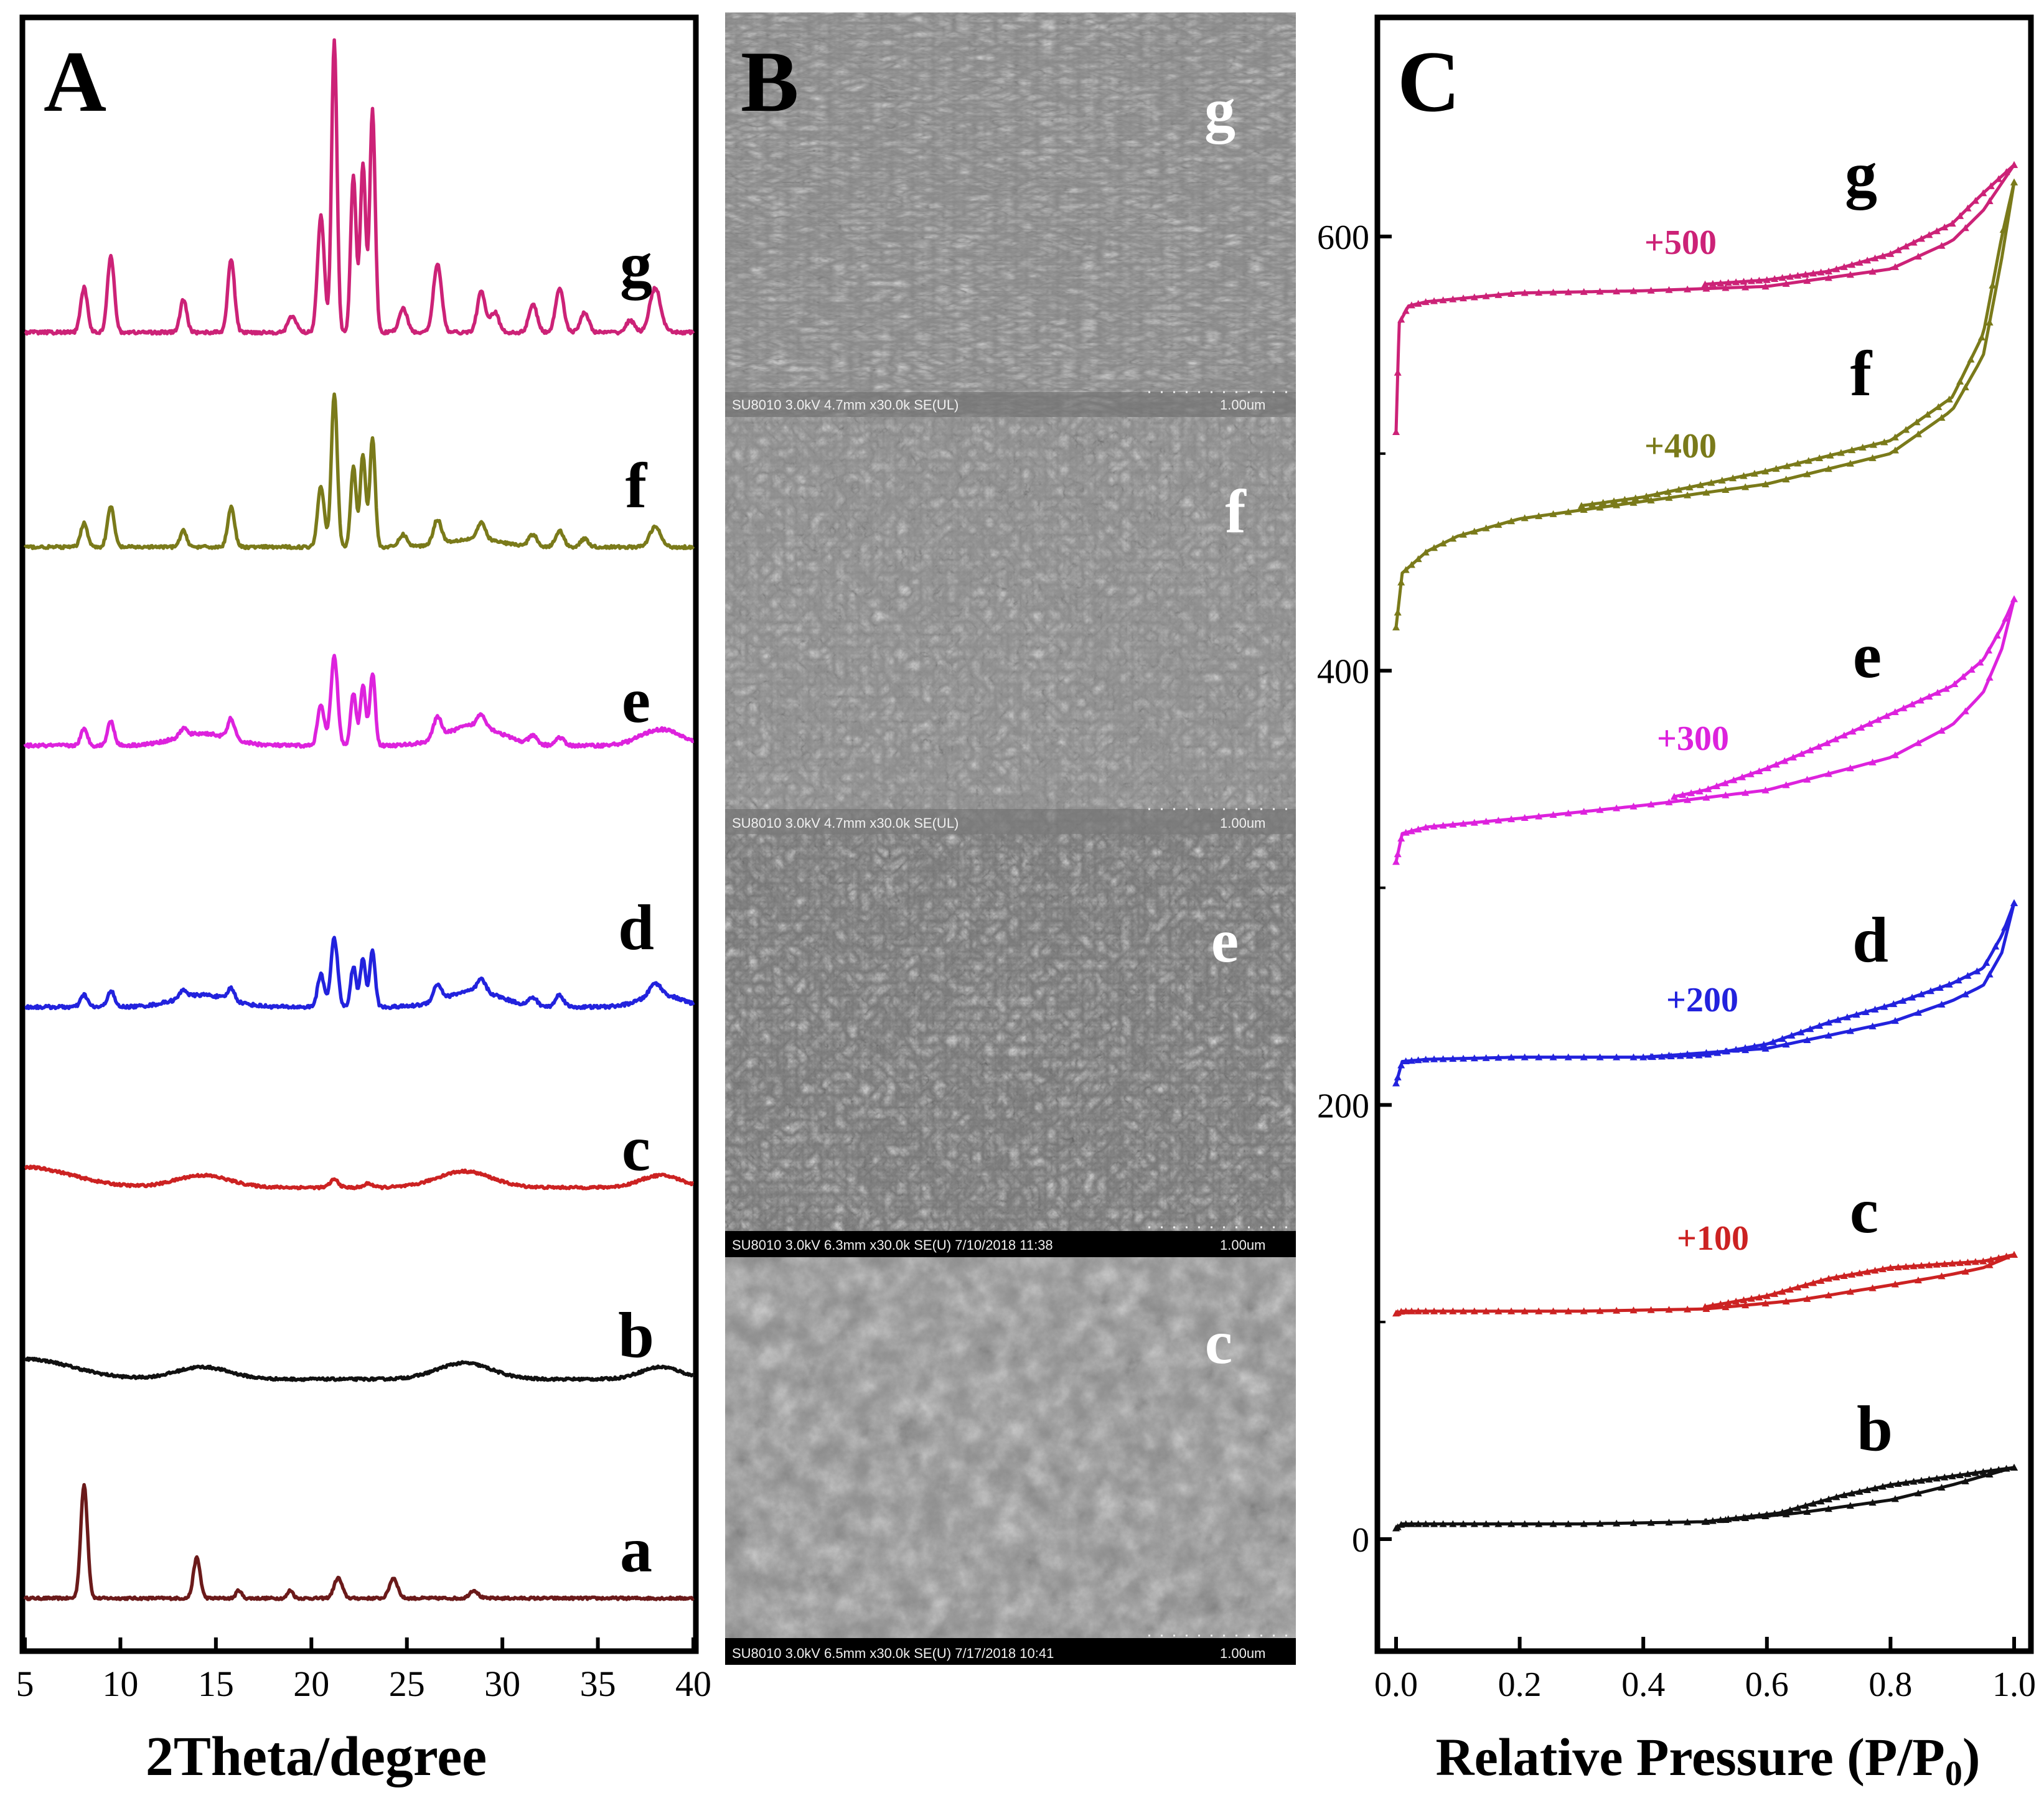  Describe the element at coordinates (360, 973) in the screenshot. I see `xrd-curve-d` at that location.